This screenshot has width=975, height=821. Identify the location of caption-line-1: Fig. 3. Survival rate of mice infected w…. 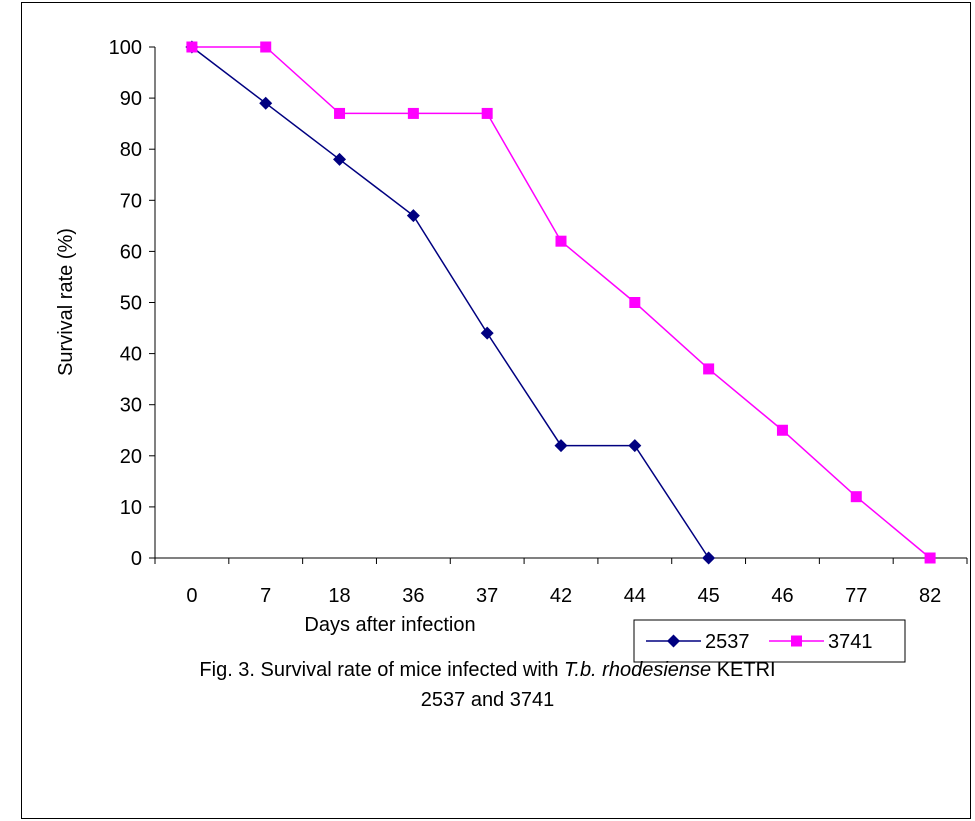
(487, 670).